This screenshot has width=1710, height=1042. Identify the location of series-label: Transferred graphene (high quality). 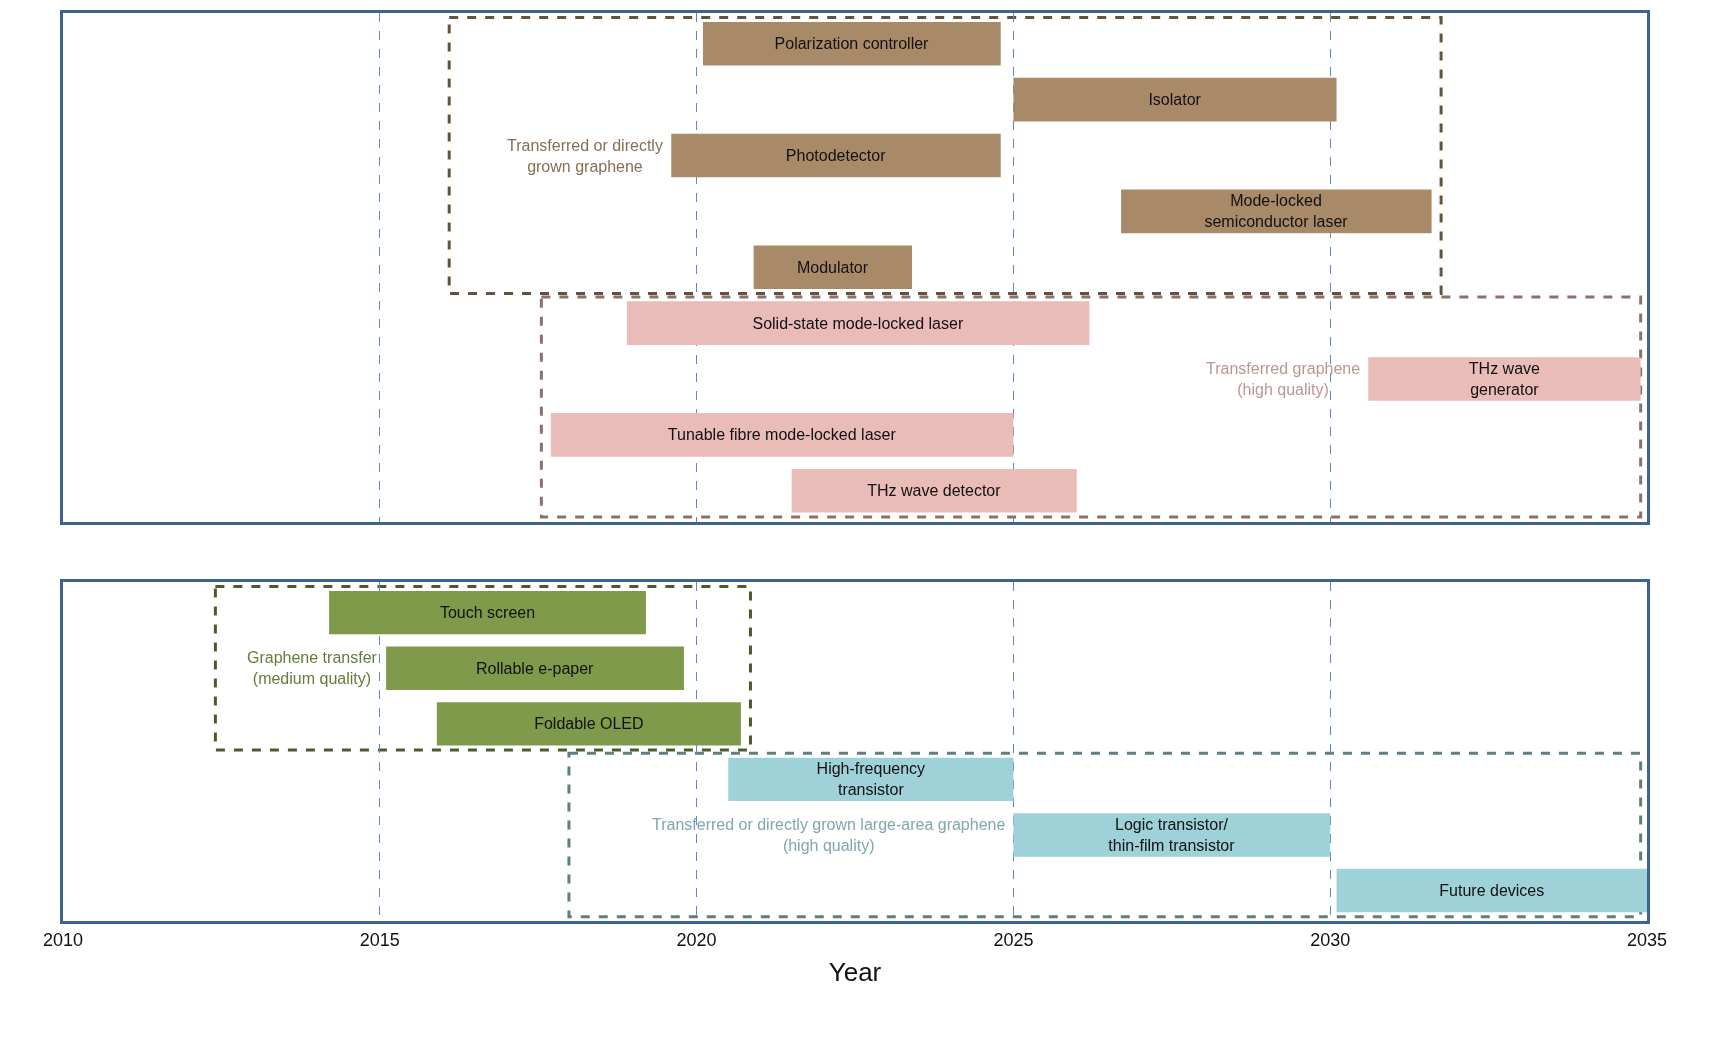
(1283, 379).